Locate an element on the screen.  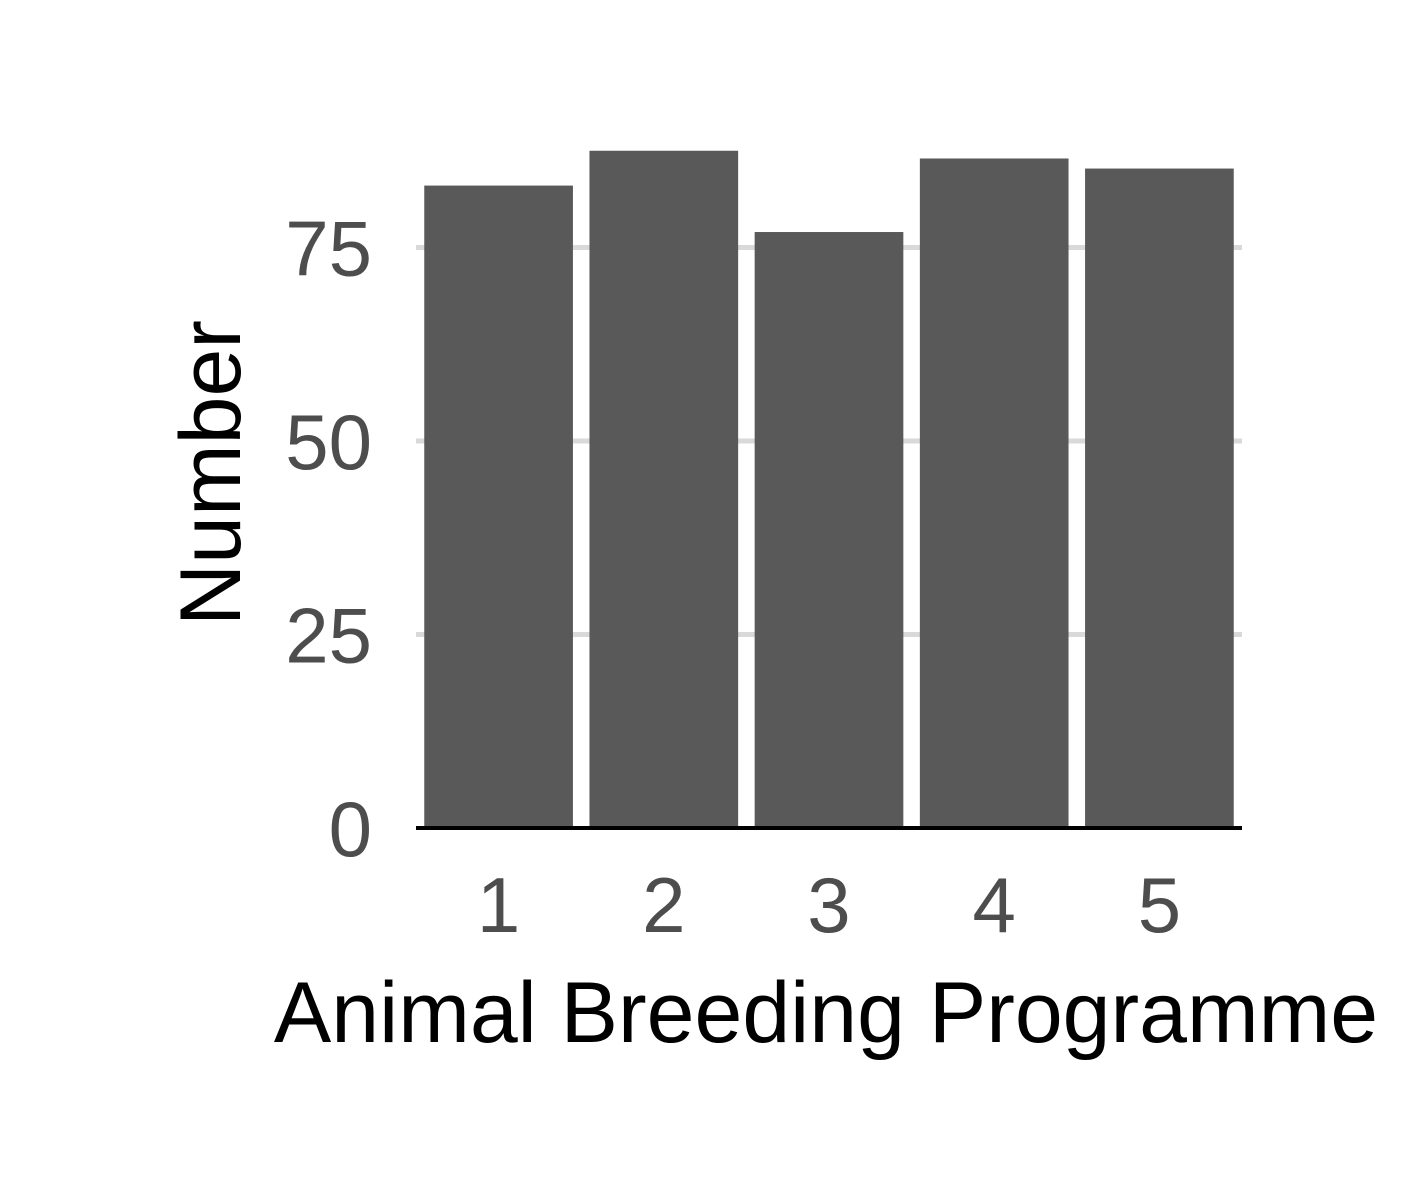
y-tick-label-50: 50 is located at coordinates (328, 442).